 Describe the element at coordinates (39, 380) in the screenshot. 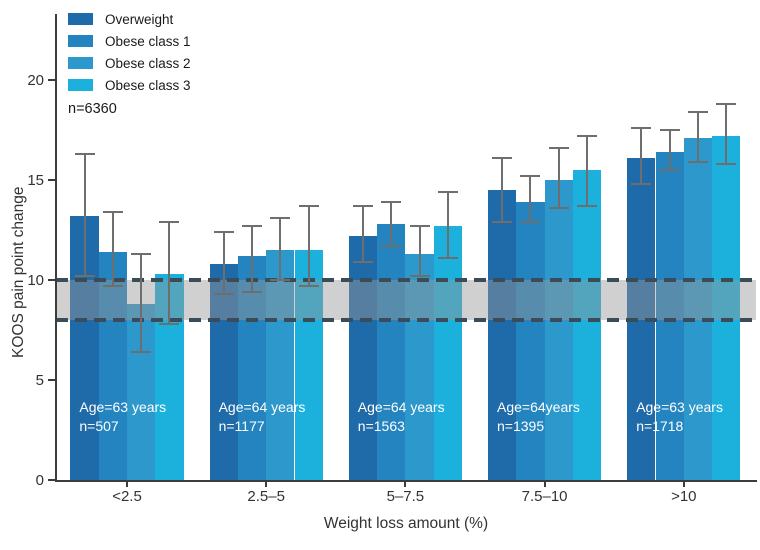

I see `y-tick-label: 5` at that location.